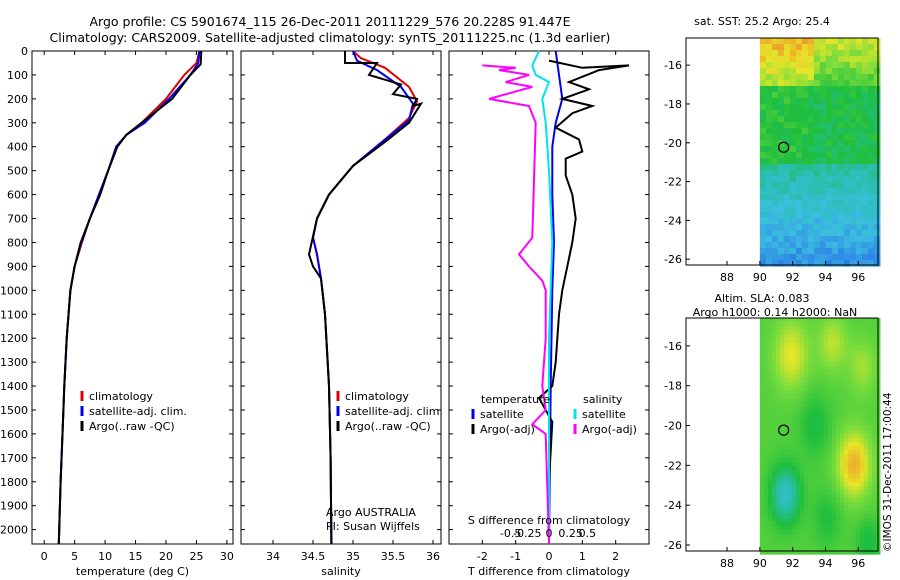  What do you see at coordinates (793, 563) in the screenshot?
I see `map-x-tick-label: 92` at bounding box center [793, 563].